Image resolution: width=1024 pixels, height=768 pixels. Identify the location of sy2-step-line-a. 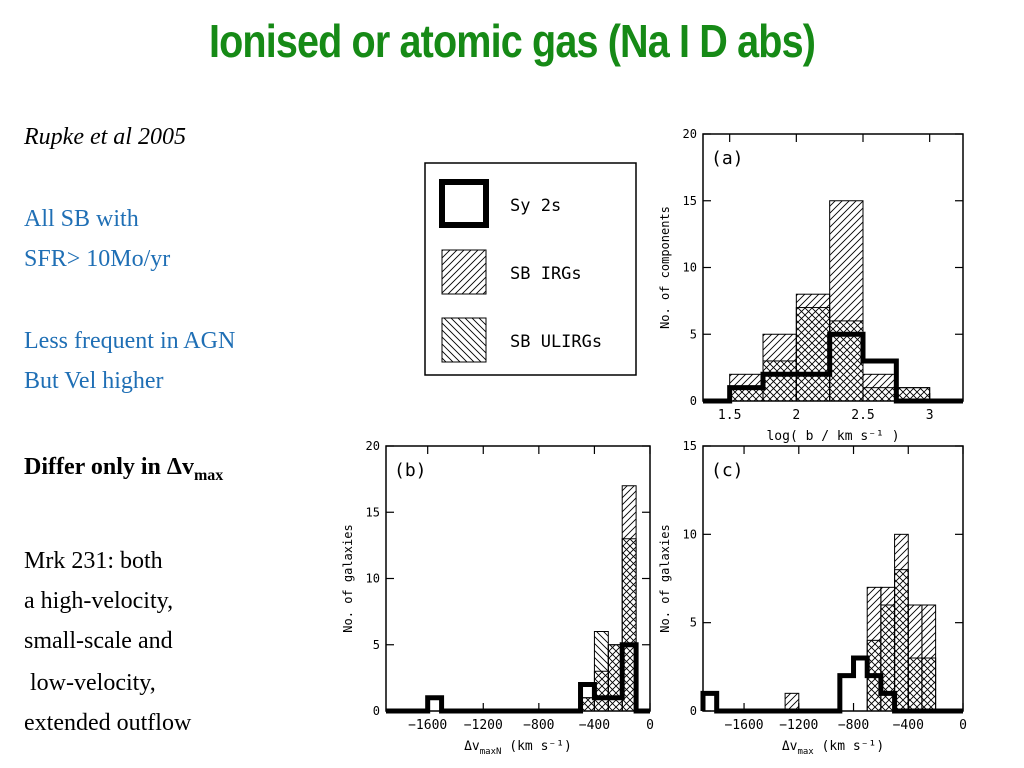
(833, 367).